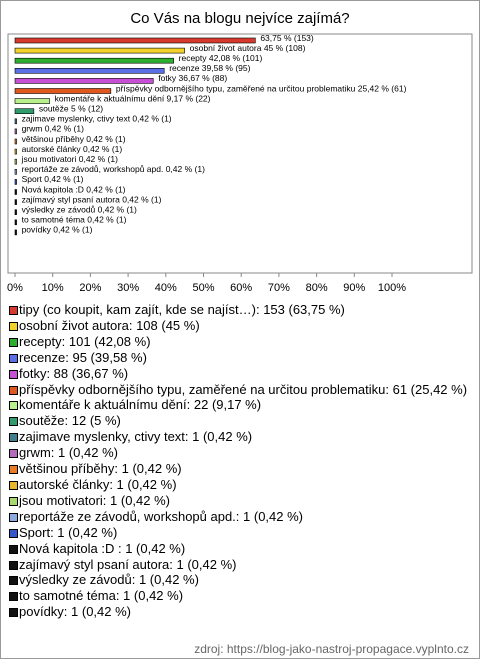 Image resolution: width=480 pixels, height=659 pixels. Describe the element at coordinates (74, 373) in the screenshot. I see `legend-label: fotky: 88 (36,67 %)` at that location.